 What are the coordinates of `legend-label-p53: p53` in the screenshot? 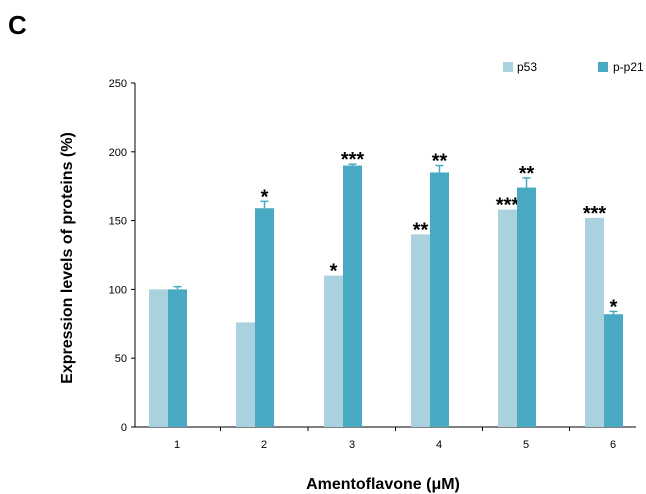 It's located at (527, 67).